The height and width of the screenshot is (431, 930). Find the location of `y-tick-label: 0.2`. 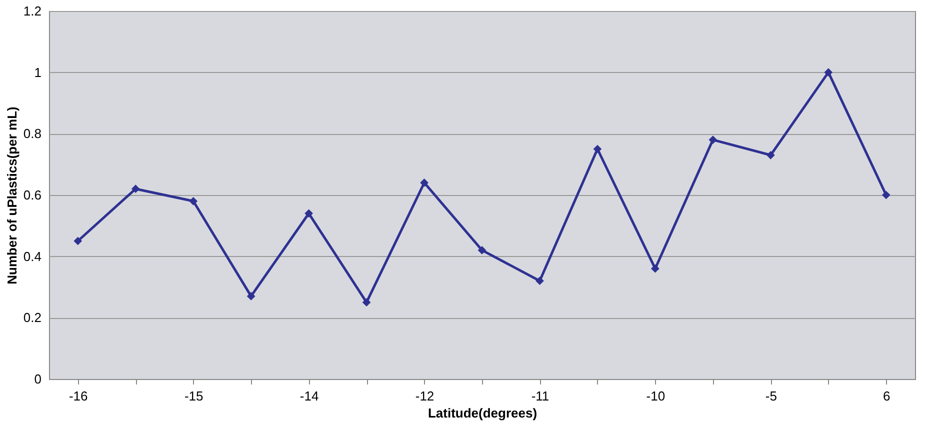

y-tick-label: 0.2 is located at coordinates (32, 318).